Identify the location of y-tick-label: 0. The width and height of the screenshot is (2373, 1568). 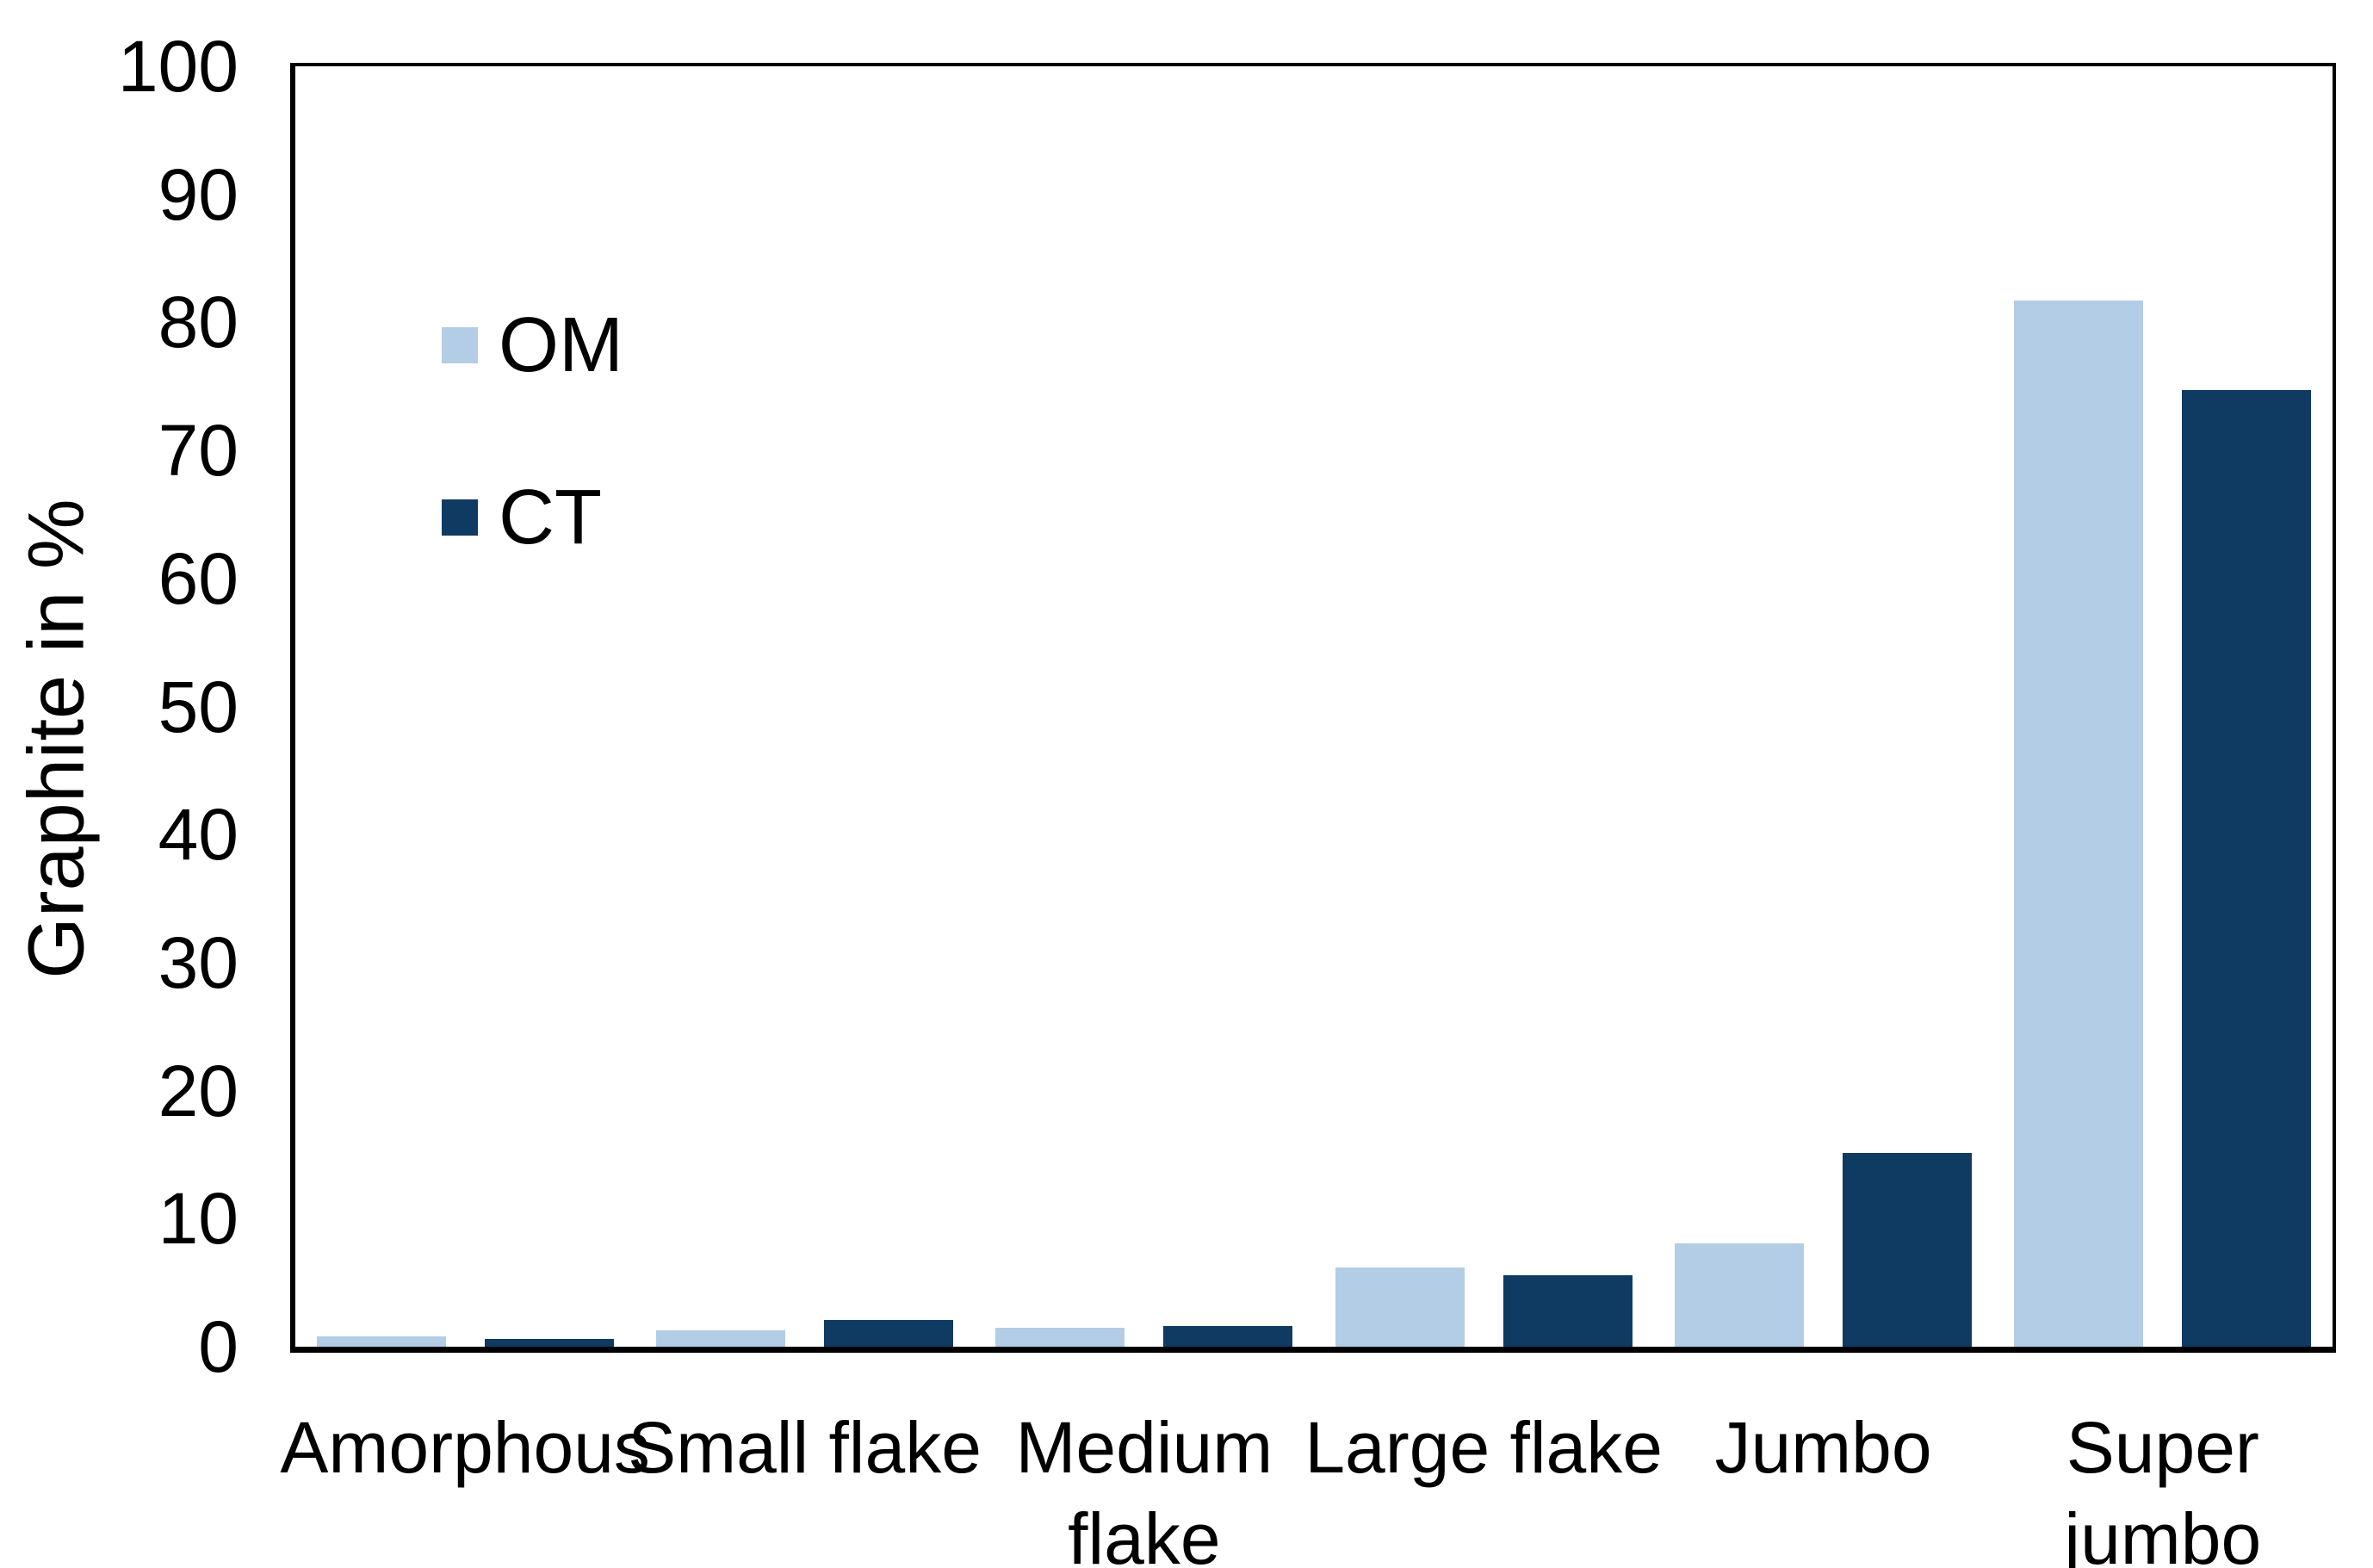
(218, 1346).